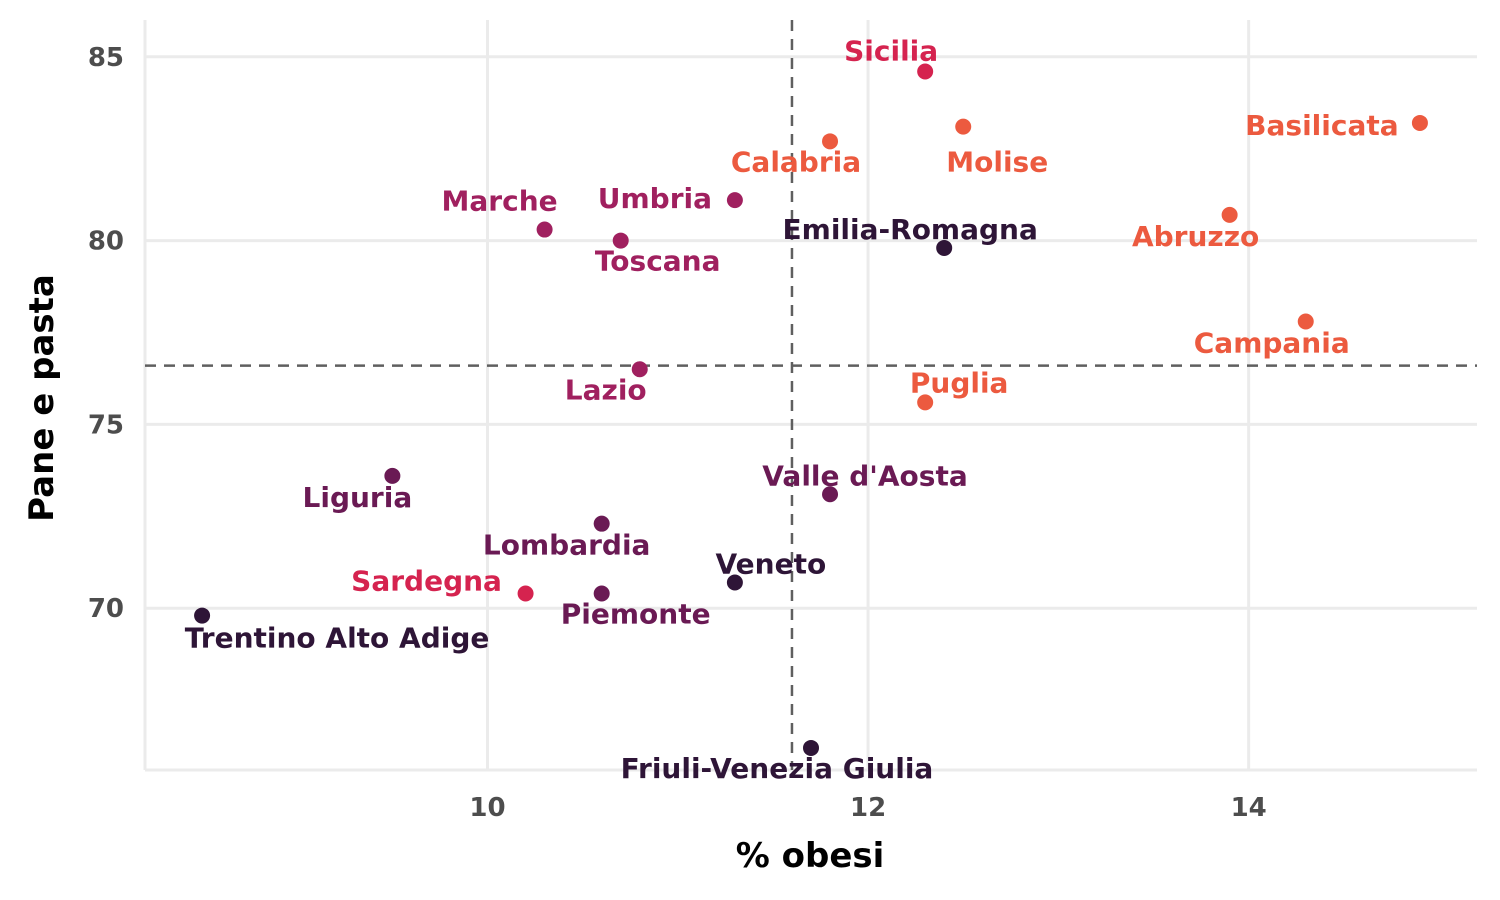  Describe the element at coordinates (106, 58) in the screenshot. I see `y-tick-label: 85` at that location.